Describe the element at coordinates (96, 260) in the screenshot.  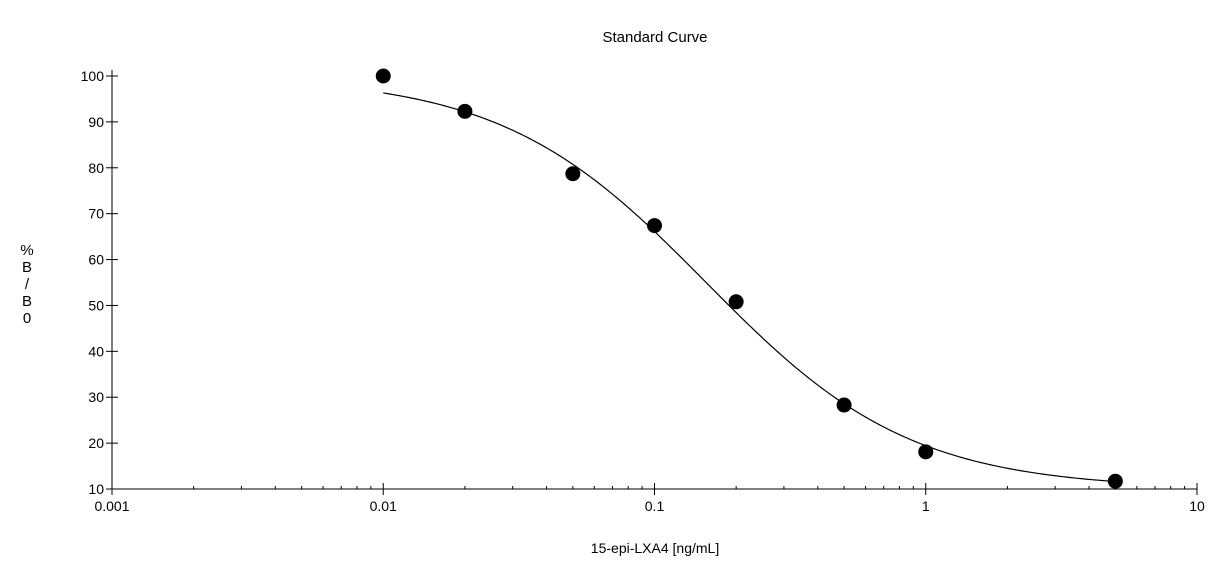
I see `y-tick-label: 60` at that location.